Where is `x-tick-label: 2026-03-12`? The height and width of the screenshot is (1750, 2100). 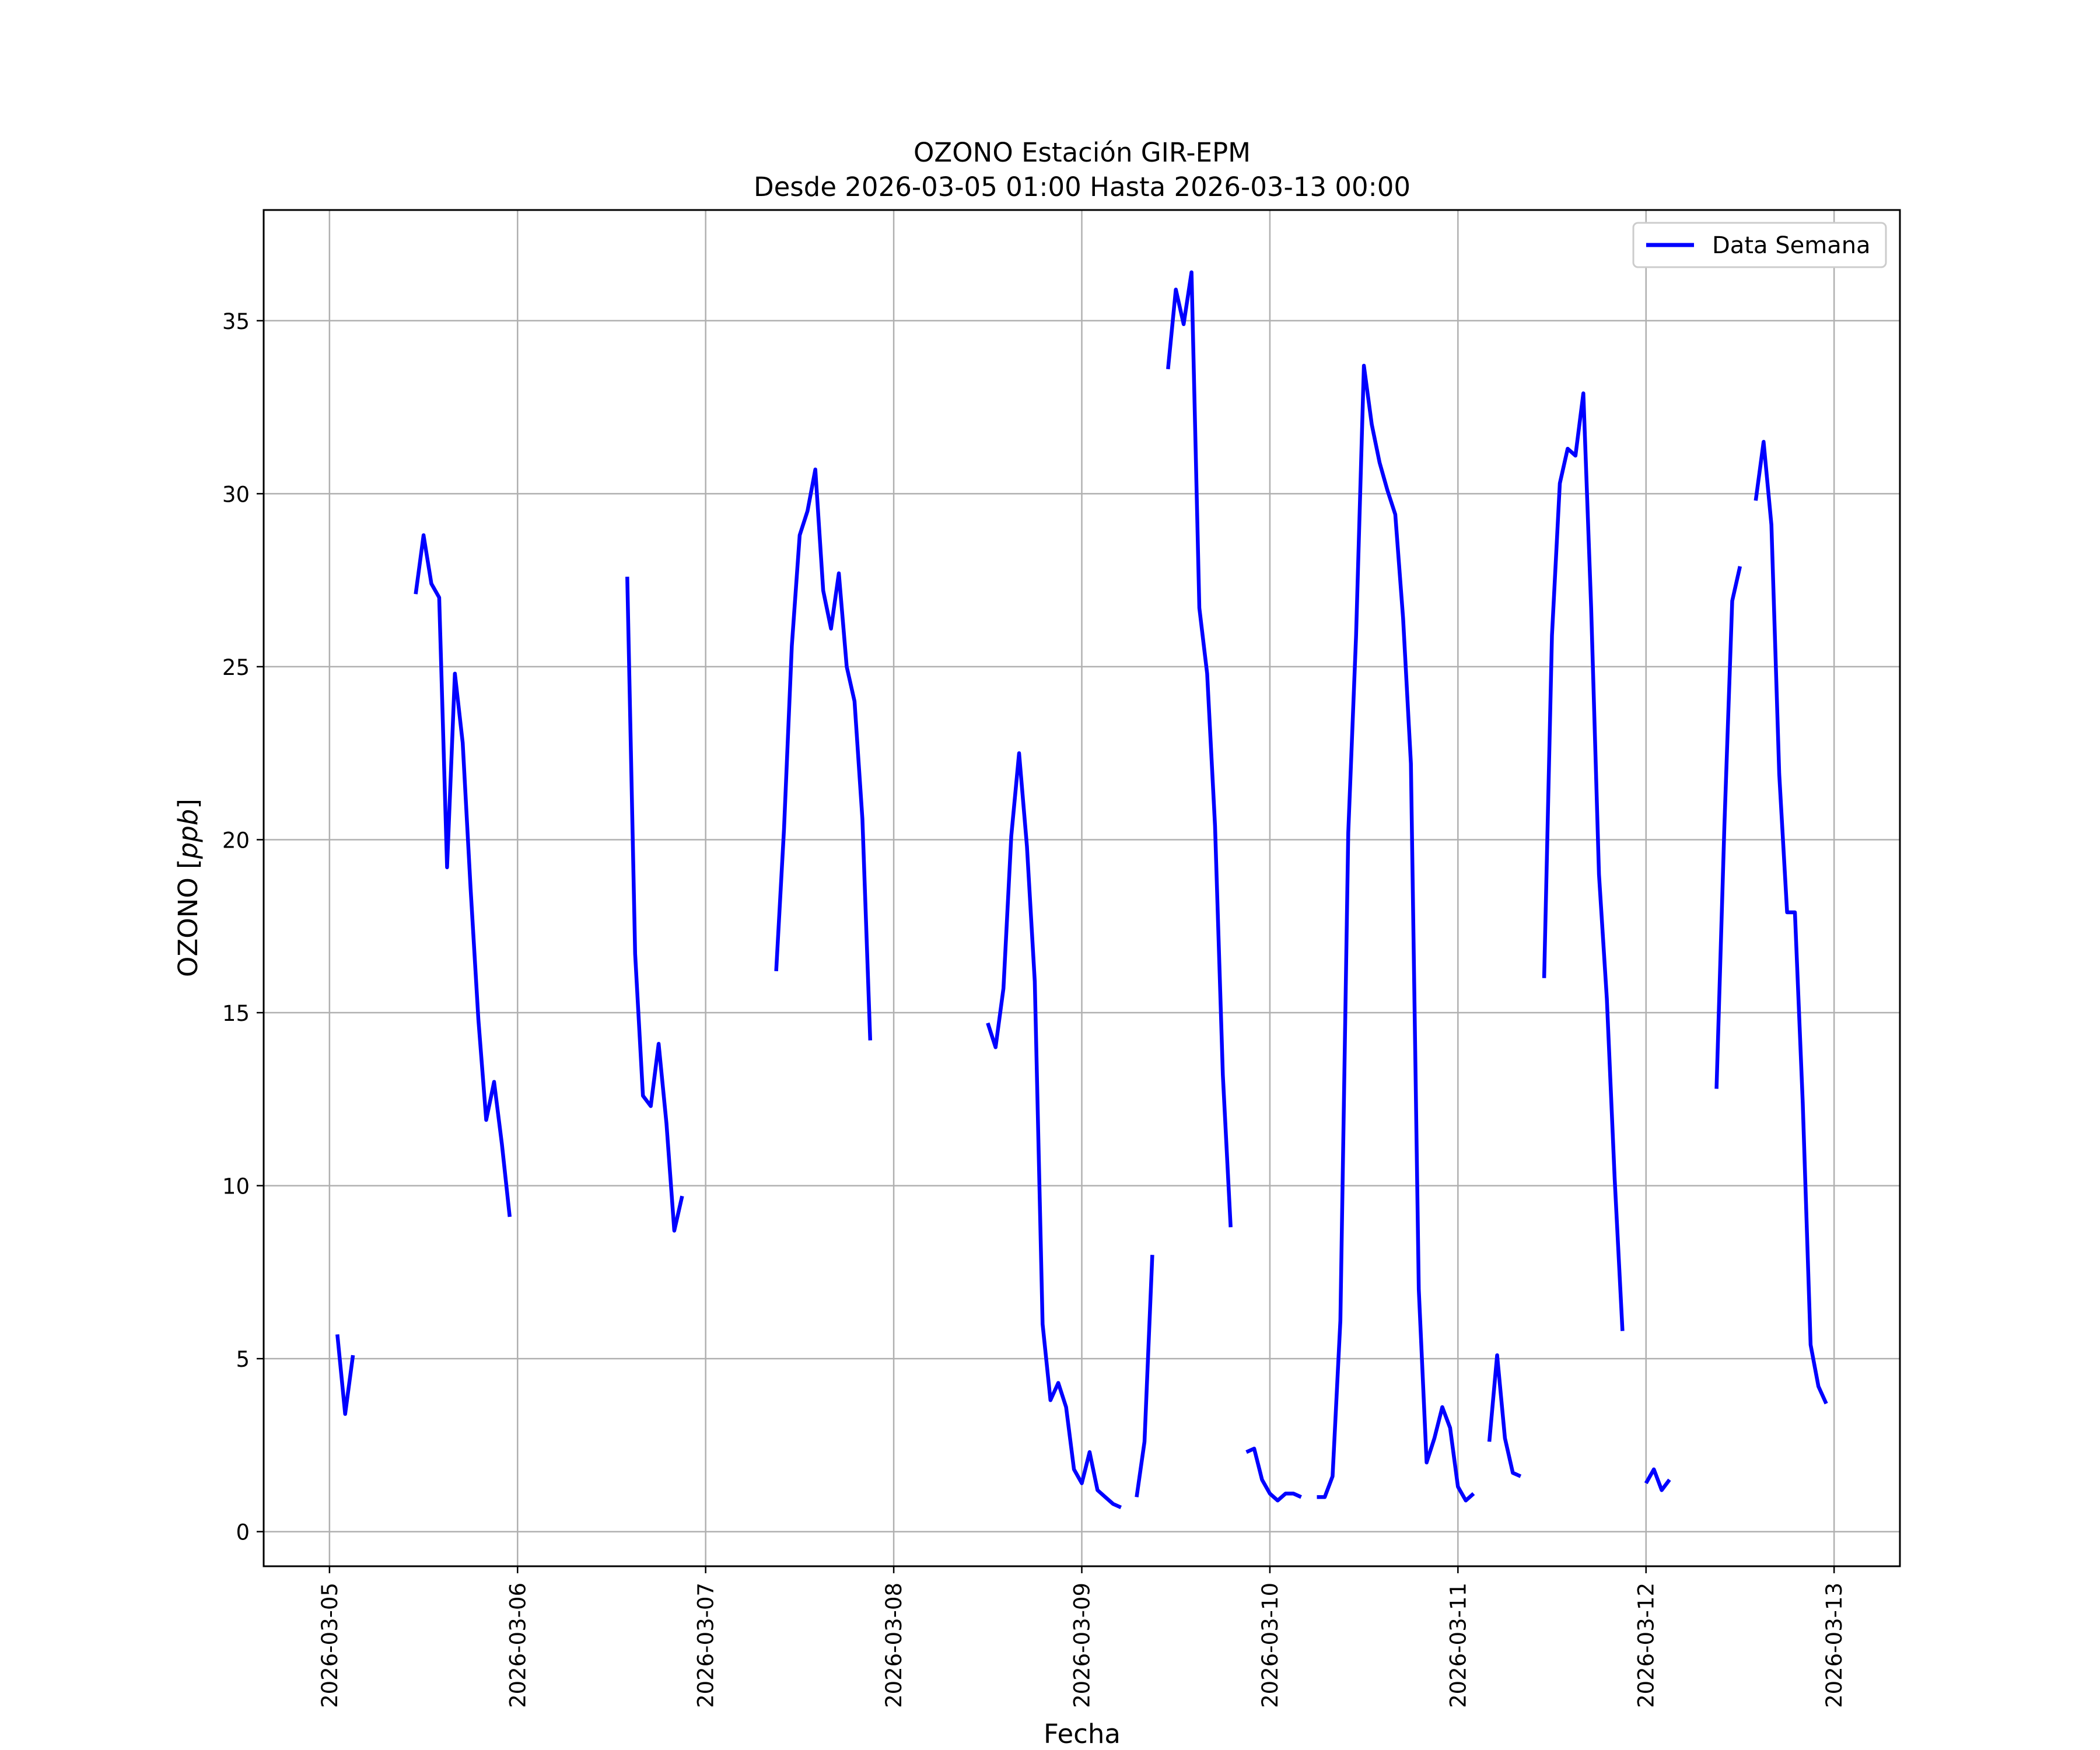 x-tick-label: 2026-03-12 is located at coordinates (1646, 1645).